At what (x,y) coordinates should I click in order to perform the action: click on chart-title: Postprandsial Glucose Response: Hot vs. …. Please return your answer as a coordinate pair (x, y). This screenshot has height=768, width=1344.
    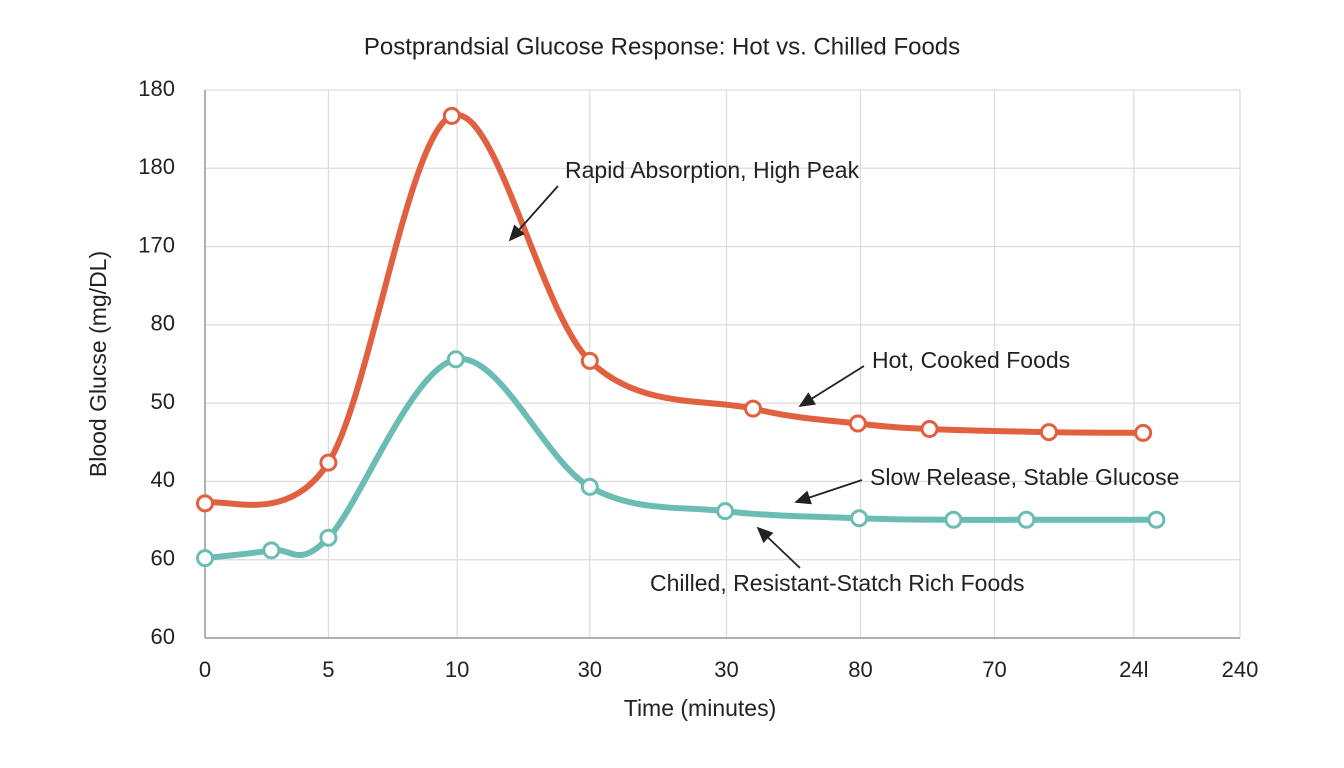
    Looking at the image, I should click on (662, 46).